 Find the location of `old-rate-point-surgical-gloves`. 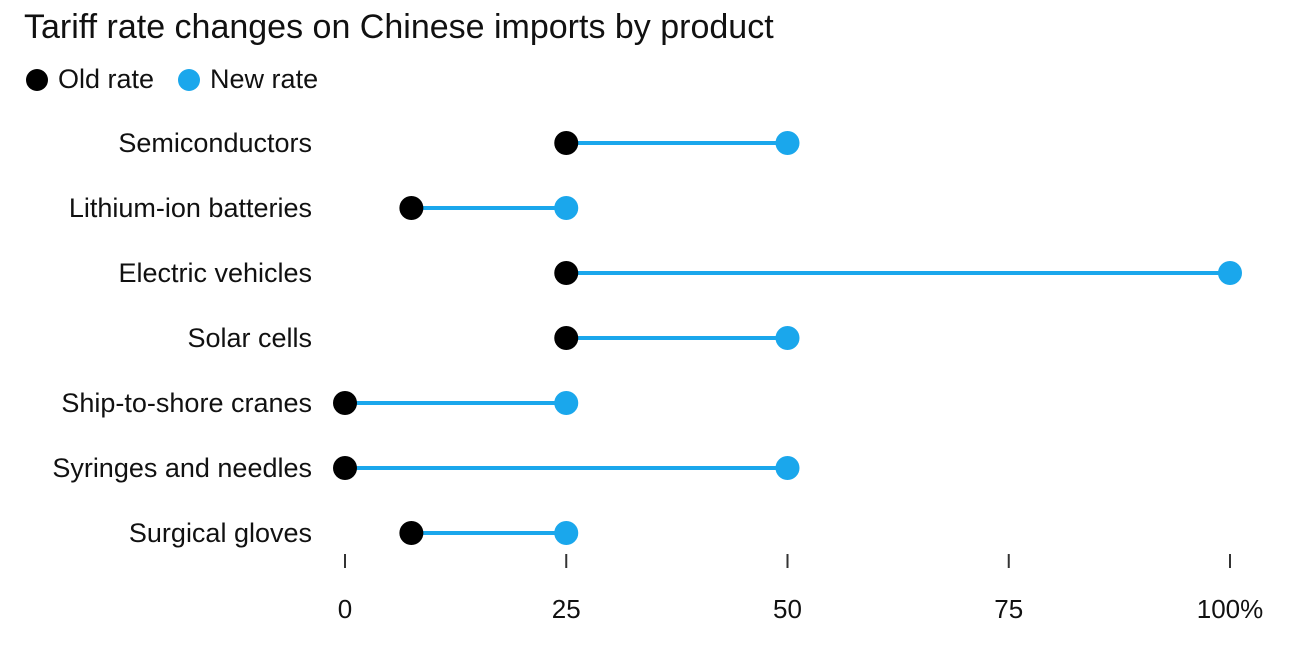

old-rate-point-surgical-gloves is located at coordinates (411, 533).